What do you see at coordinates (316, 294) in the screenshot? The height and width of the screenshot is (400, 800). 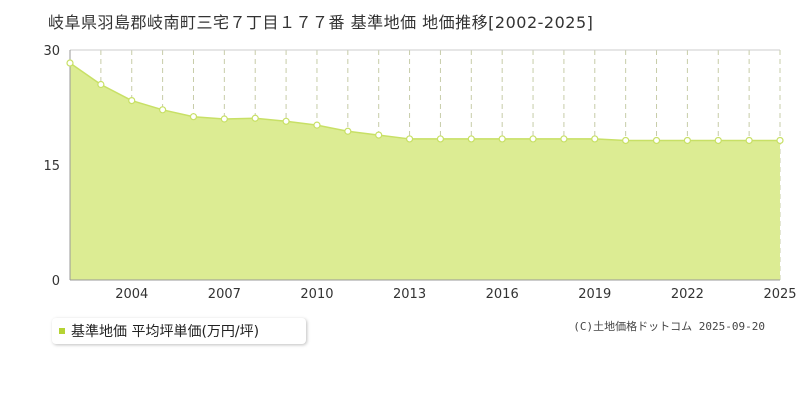 I see `x-tick-label: 2010` at bounding box center [316, 294].